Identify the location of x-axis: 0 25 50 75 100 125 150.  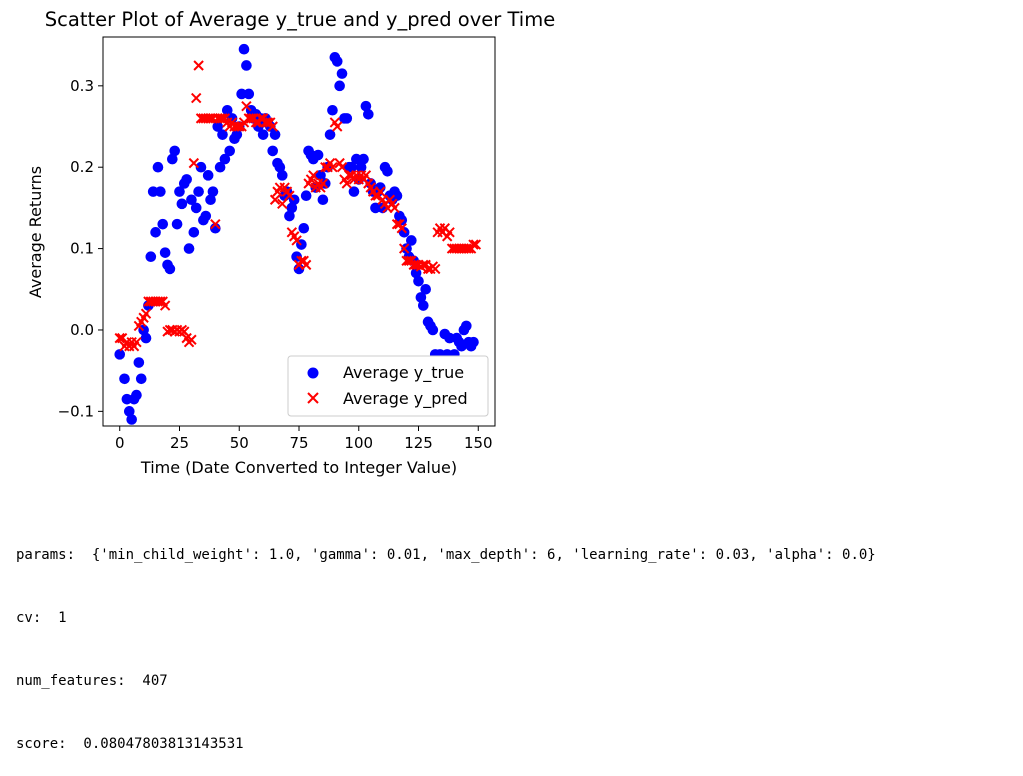
(304, 439).